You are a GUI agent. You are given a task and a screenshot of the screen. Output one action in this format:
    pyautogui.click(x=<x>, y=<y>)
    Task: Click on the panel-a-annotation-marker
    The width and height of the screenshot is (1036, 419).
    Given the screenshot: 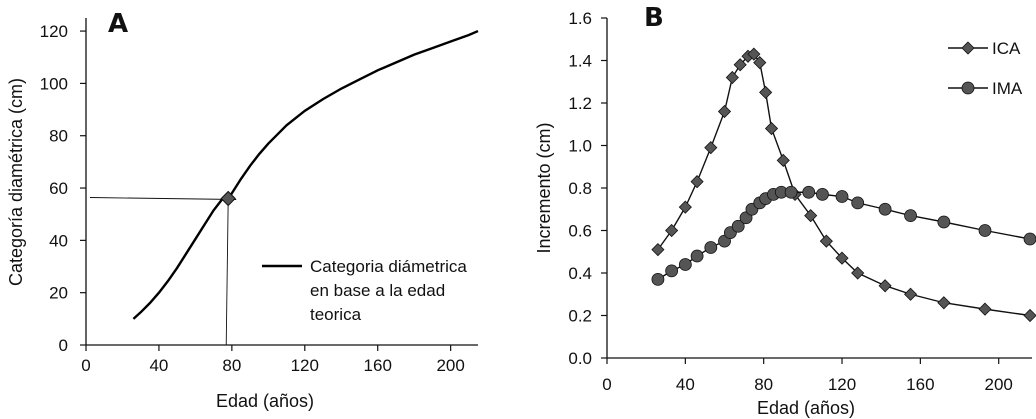 What is the action you would take?
    pyautogui.click(x=228, y=198)
    